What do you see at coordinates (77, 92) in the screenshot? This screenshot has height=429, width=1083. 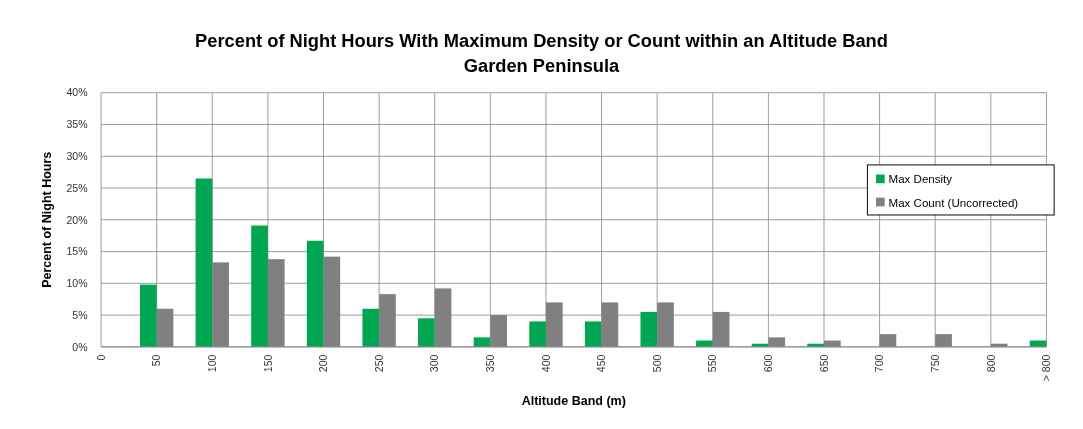 I see `y-tick-label: 40%` at bounding box center [77, 92].